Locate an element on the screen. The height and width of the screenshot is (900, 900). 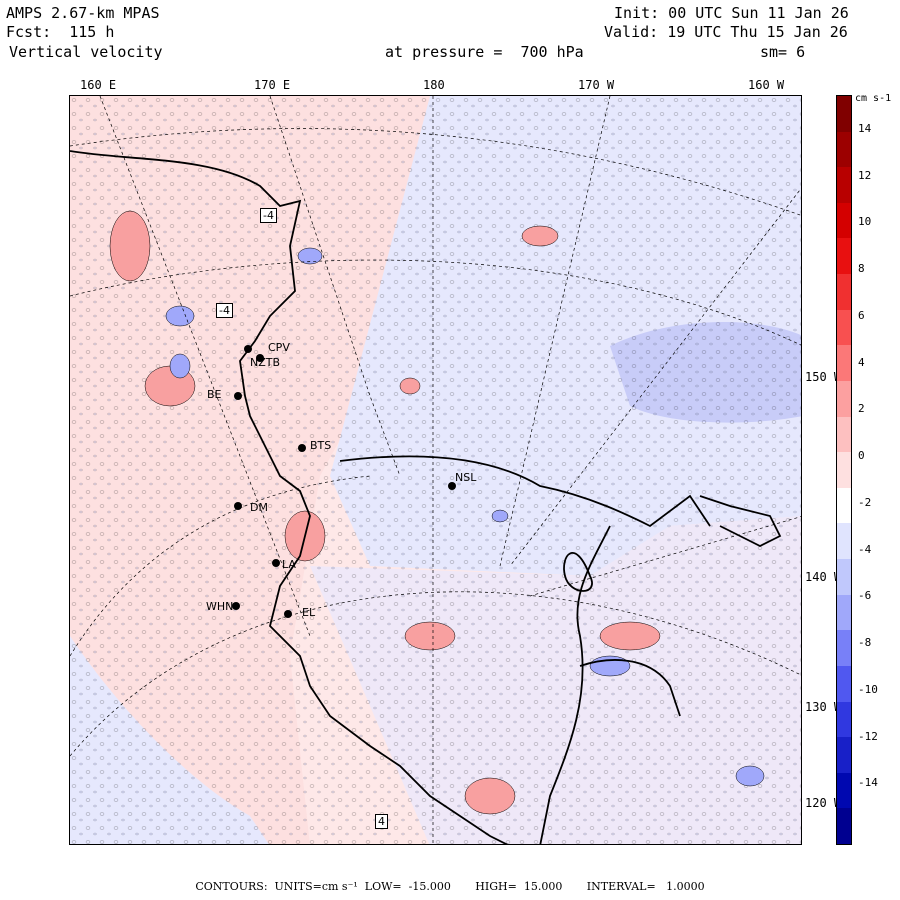
colorbar-tick-label: 8 is located at coordinates (861, 268).